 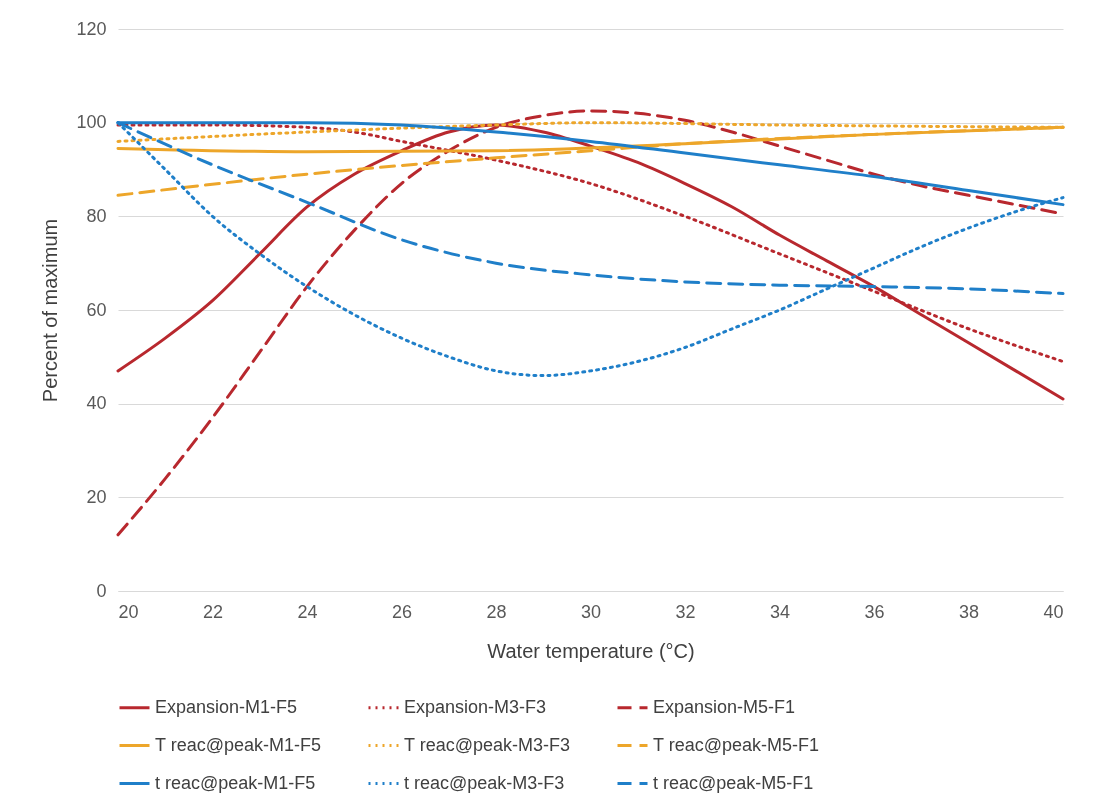 I want to click on x-axis-title: Water temperature (°C), so click(x=591, y=650).